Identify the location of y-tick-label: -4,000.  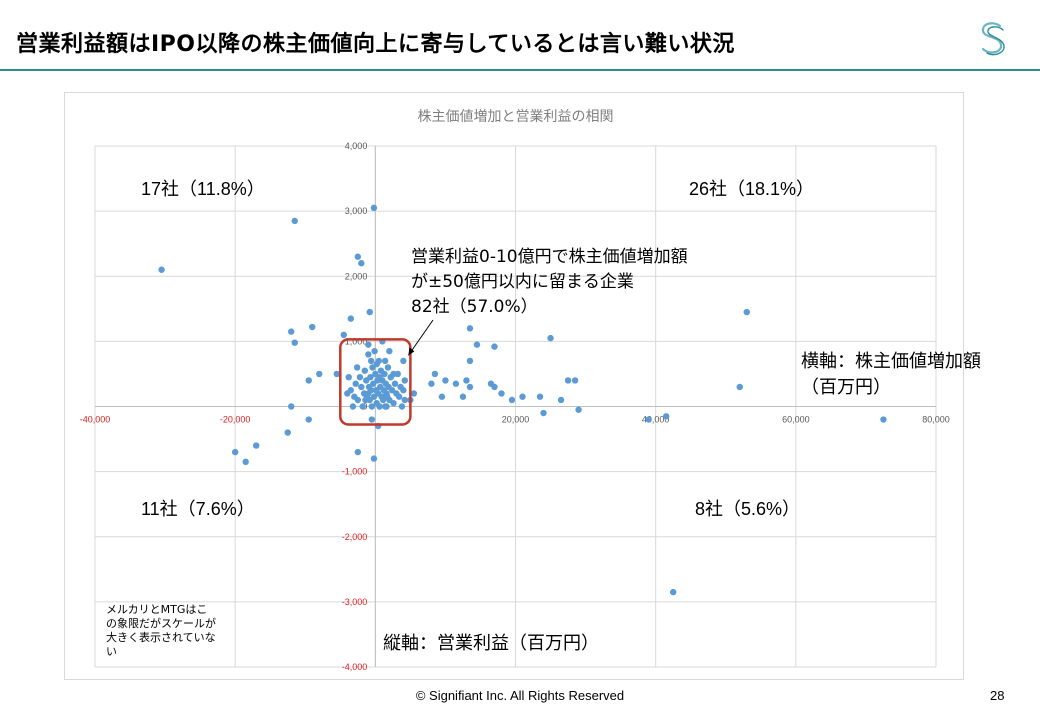
(355, 667).